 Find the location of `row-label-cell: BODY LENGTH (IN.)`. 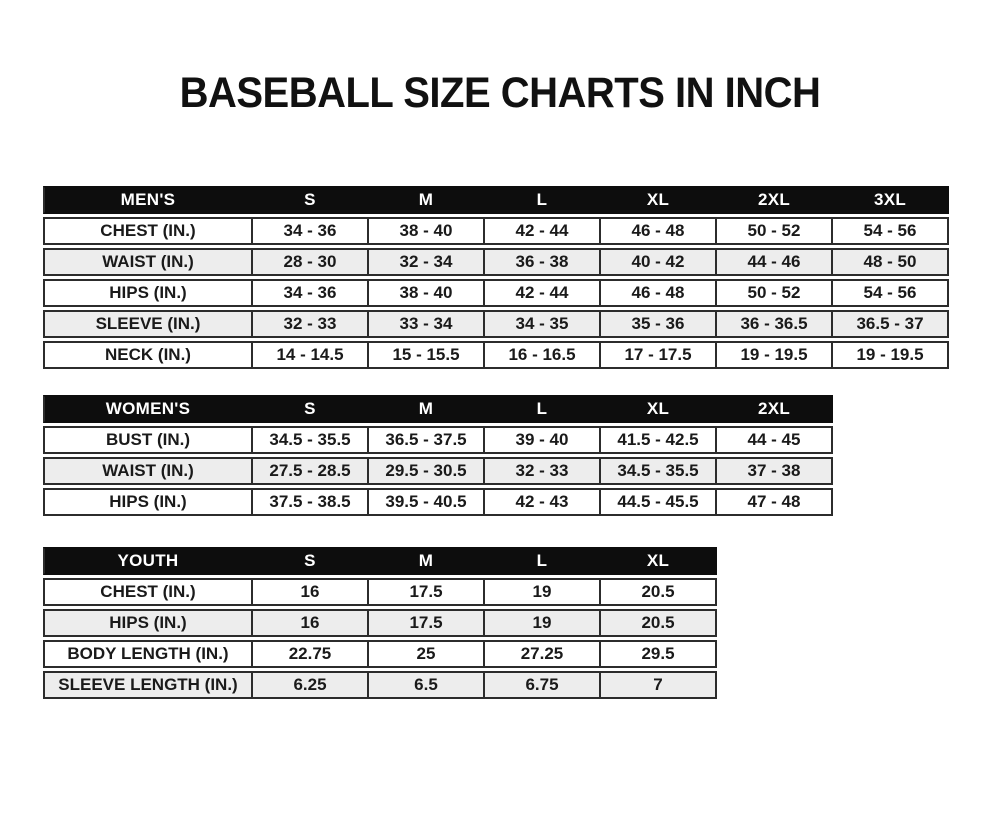

row-label-cell: BODY LENGTH (IN.) is located at coordinates (148, 654).